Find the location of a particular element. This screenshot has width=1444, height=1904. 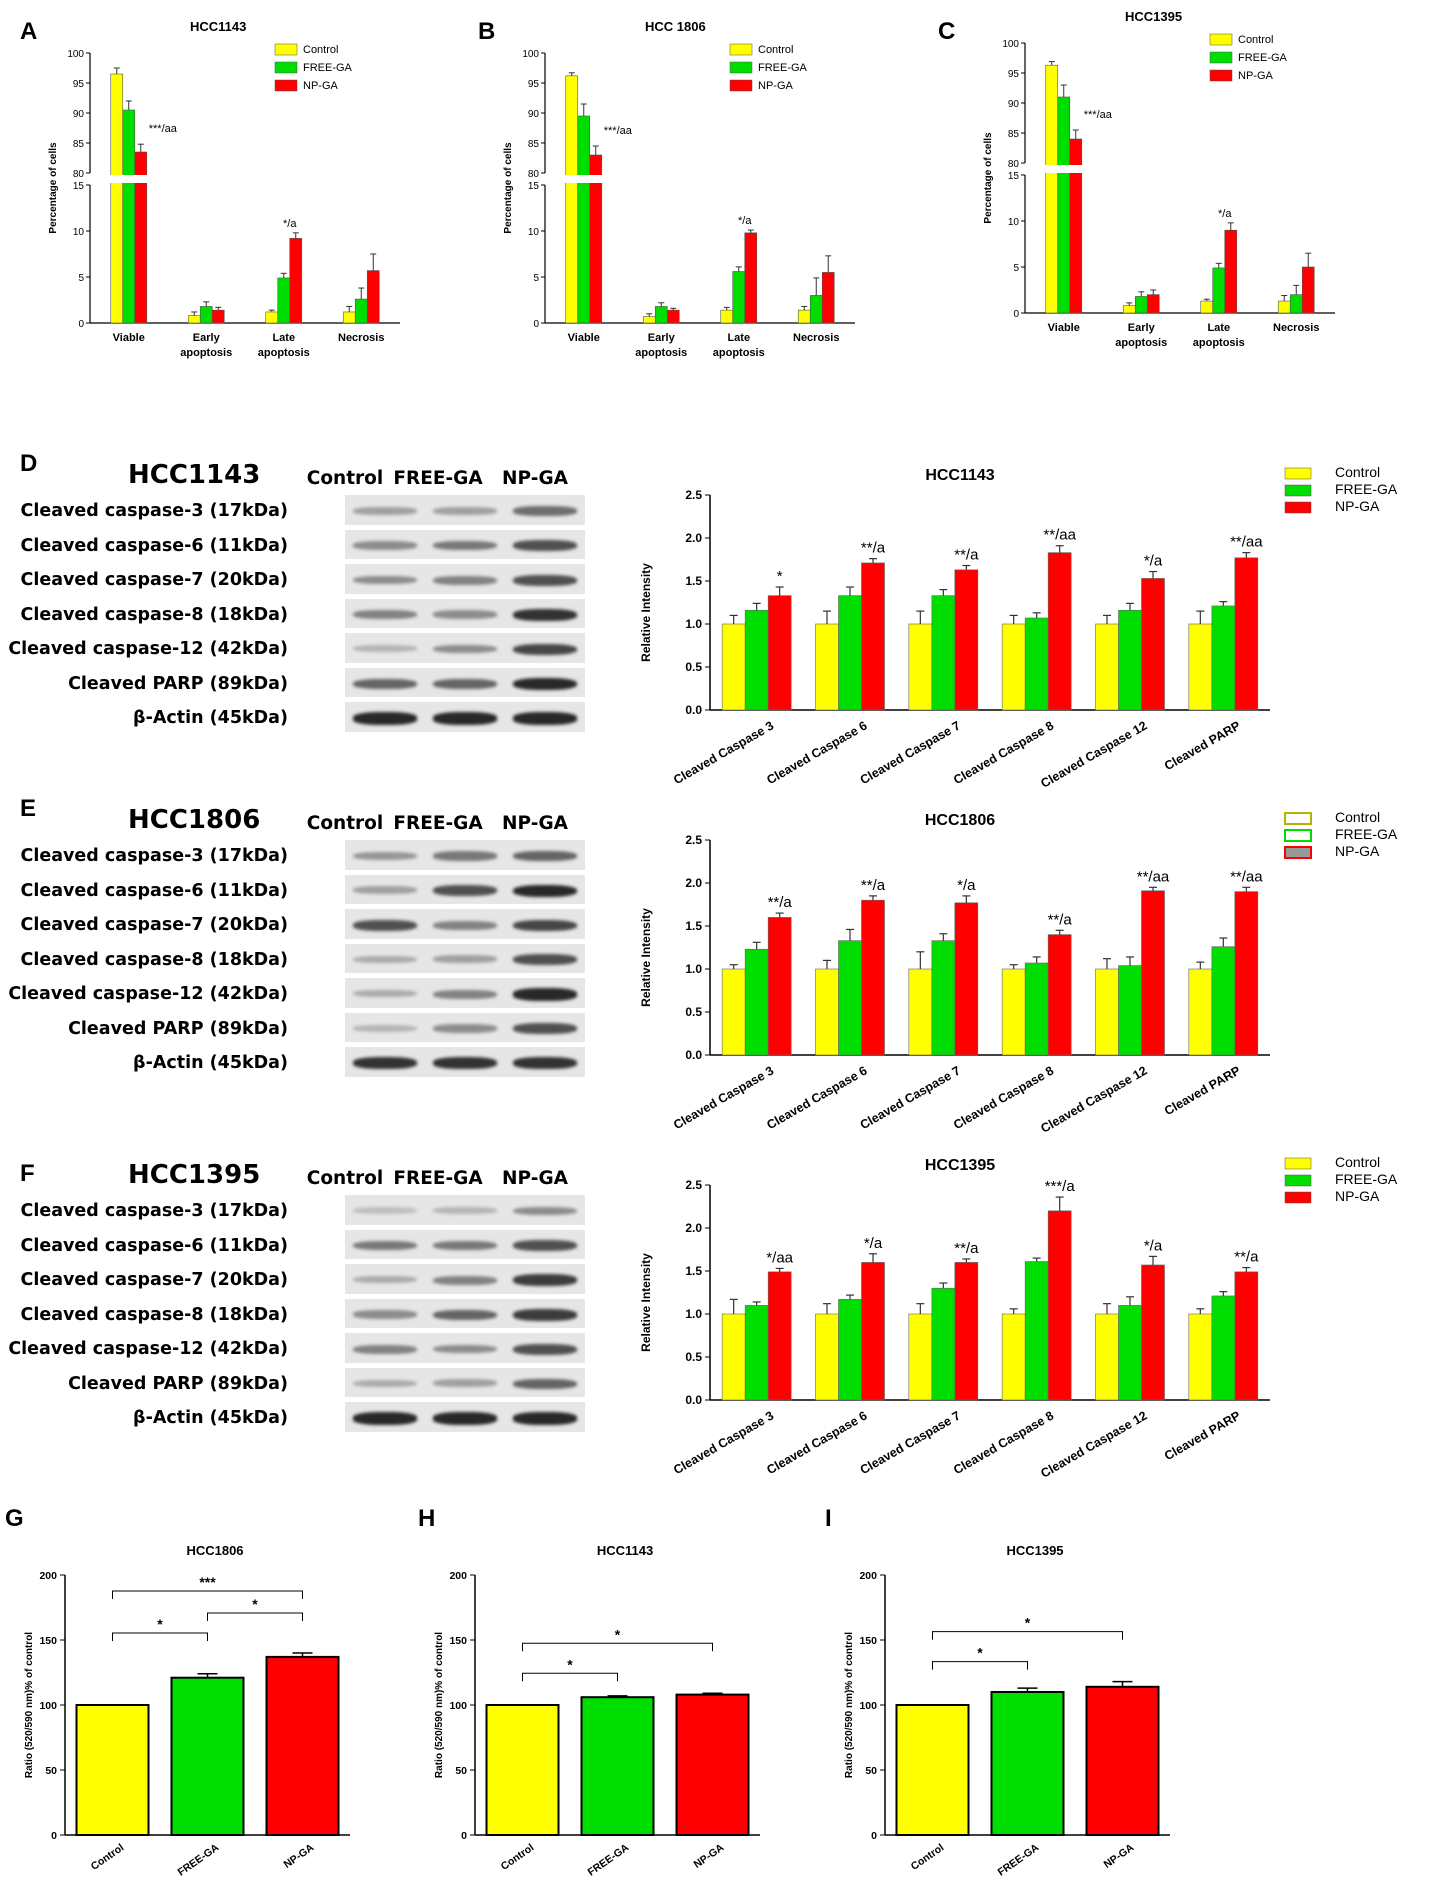

x-tick-label: FREE-GA is located at coordinates (199, 1859).